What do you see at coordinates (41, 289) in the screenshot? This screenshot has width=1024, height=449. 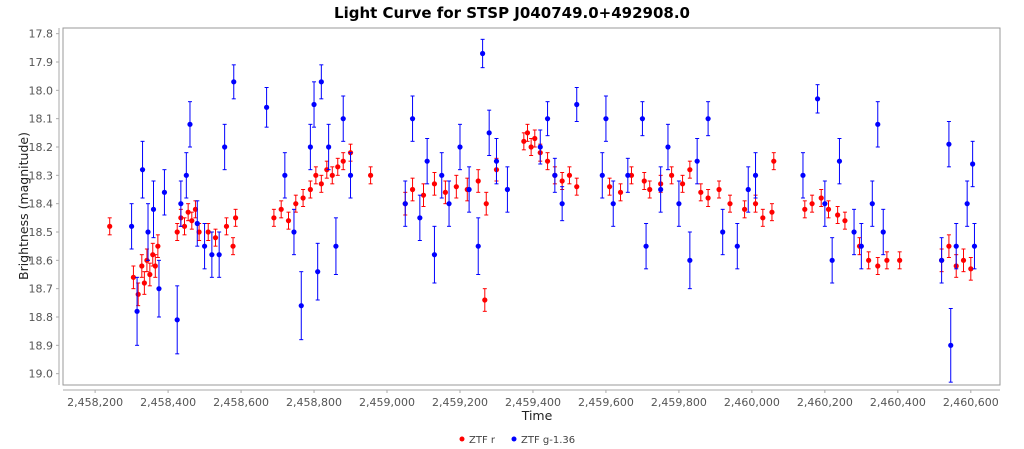 I see `y-tick-label: 18.7` at bounding box center [41, 289].